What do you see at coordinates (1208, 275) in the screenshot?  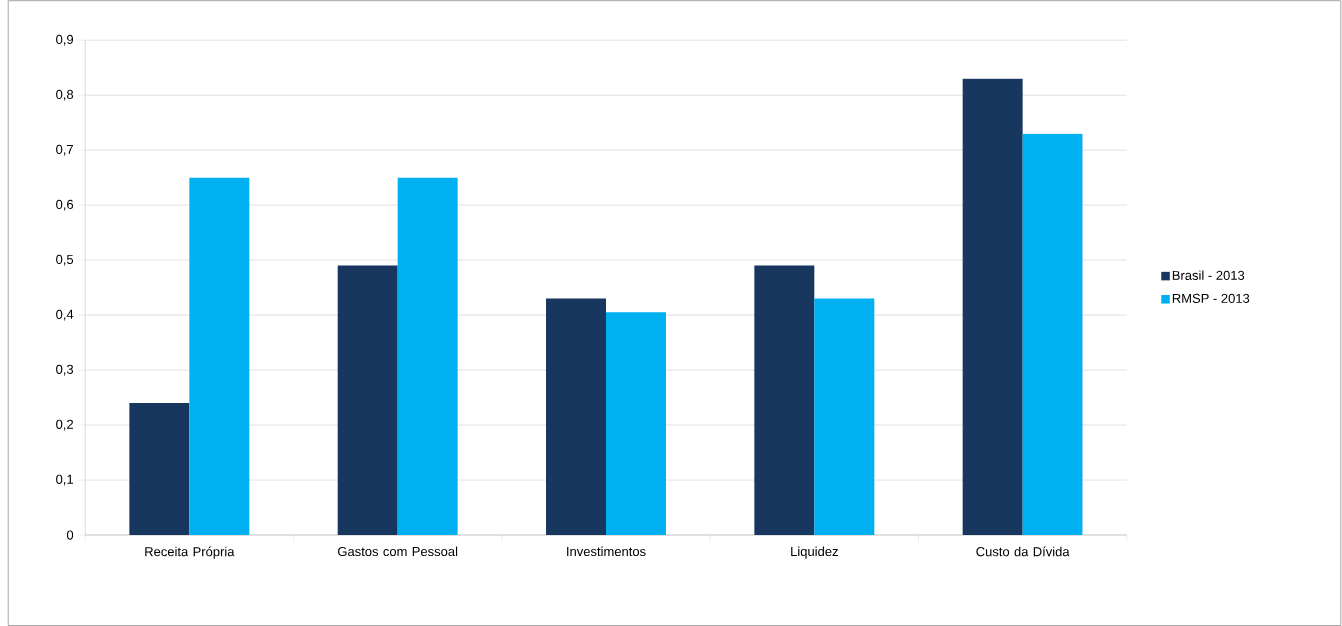 I see `legend-label: Brasil - 2013` at bounding box center [1208, 275].